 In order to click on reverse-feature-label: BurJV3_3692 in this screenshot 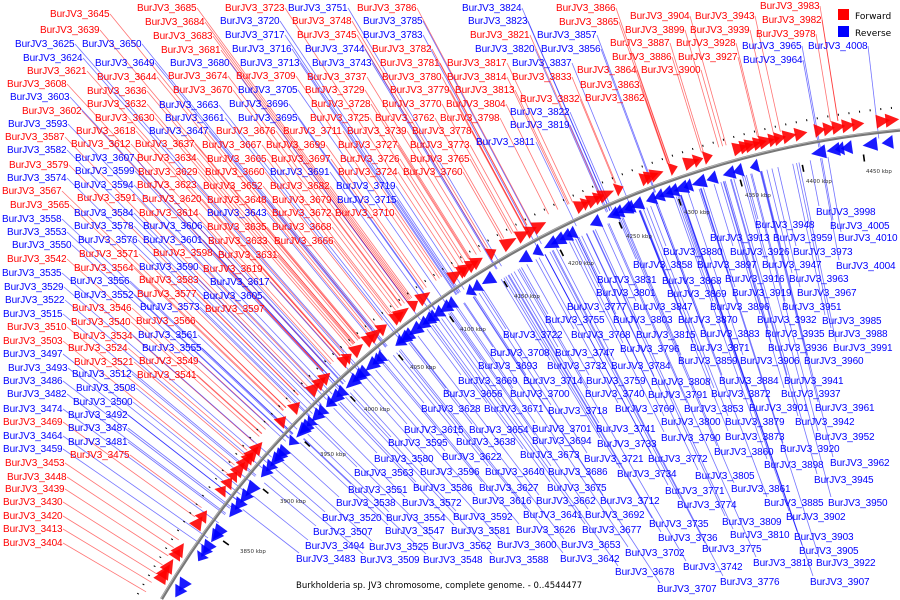, I will do `click(615, 515)`.